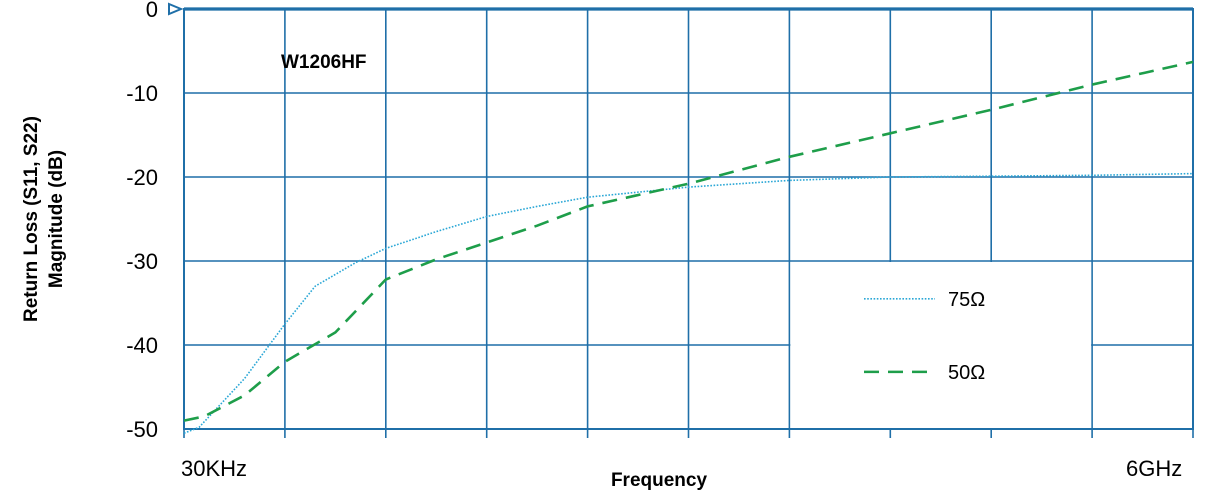 Image resolution: width=1214 pixels, height=500 pixels. I want to click on x-tick-label-start: 30KHz, so click(214, 468).